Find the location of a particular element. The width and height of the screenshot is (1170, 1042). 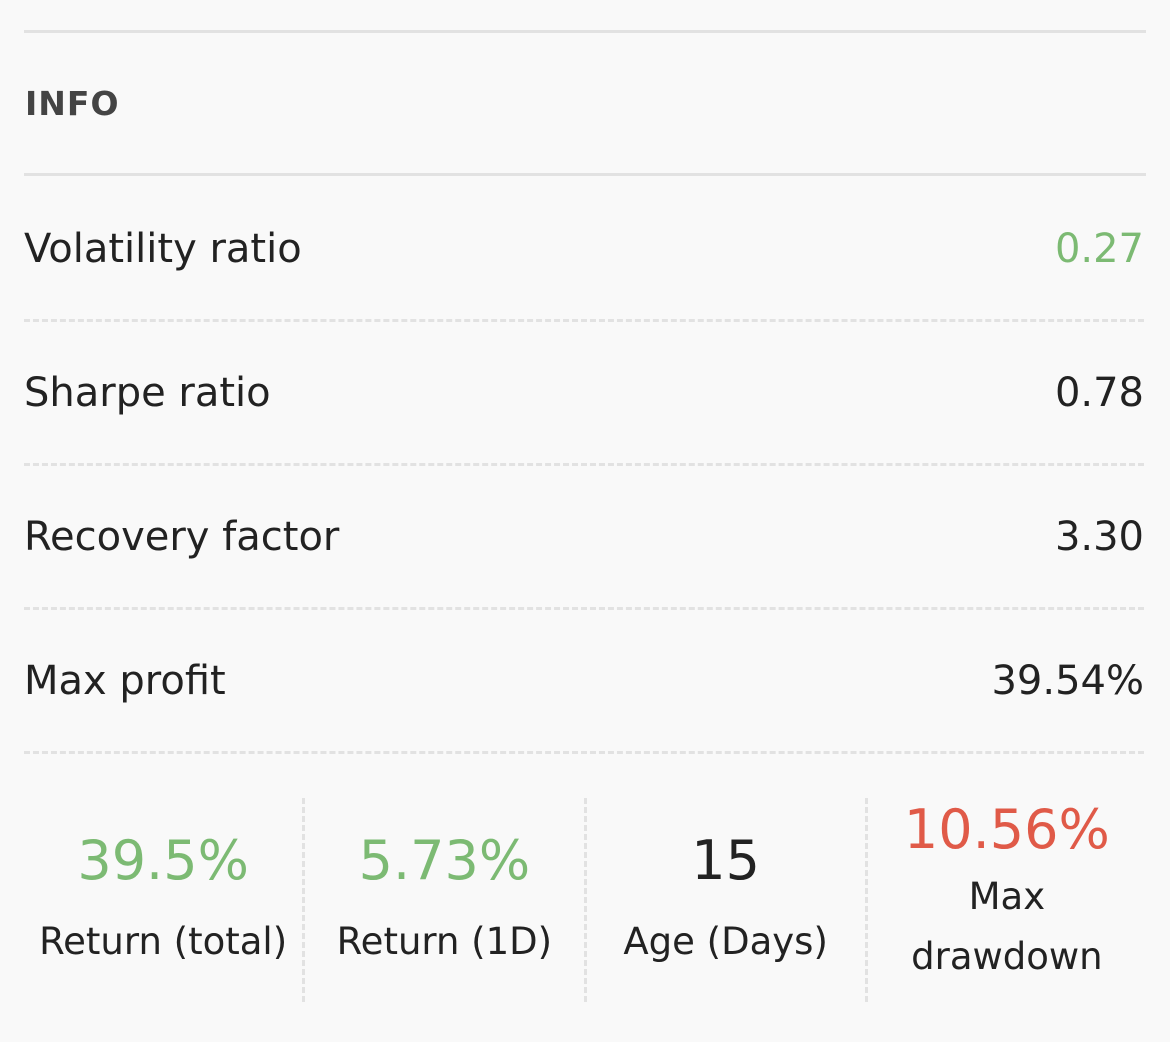

info-row: Volatility ratio 0.27 is located at coordinates (584, 250).